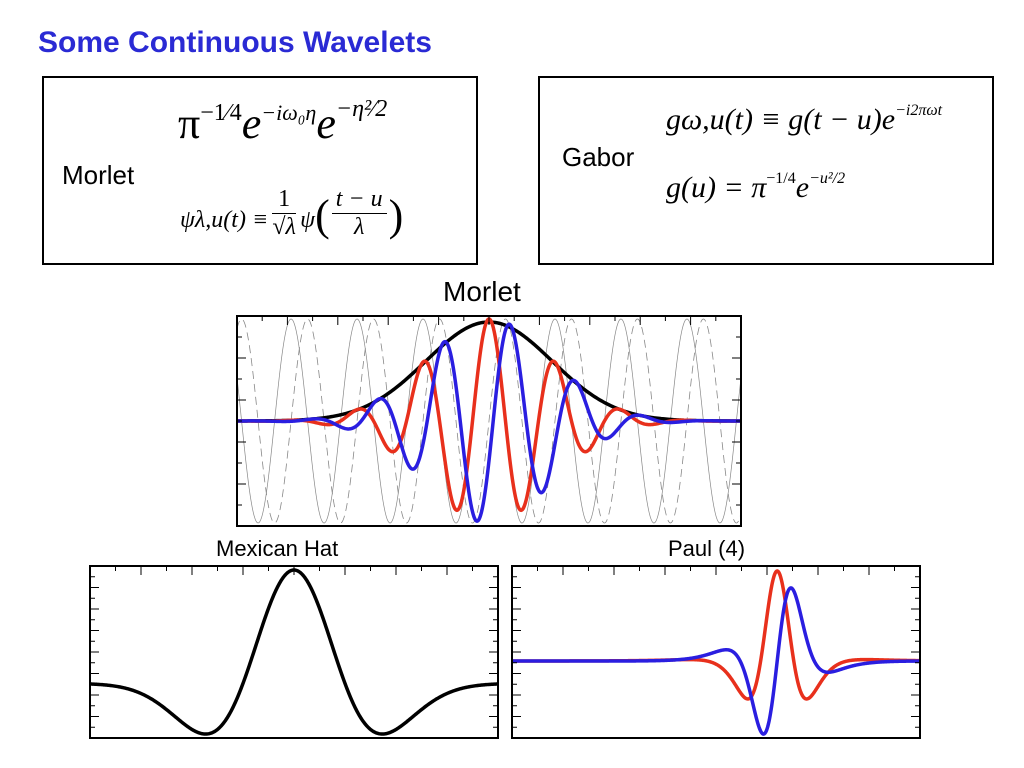 Image resolution: width=1024 pixels, height=768 pixels. I want to click on plot-frame, so click(294, 652).